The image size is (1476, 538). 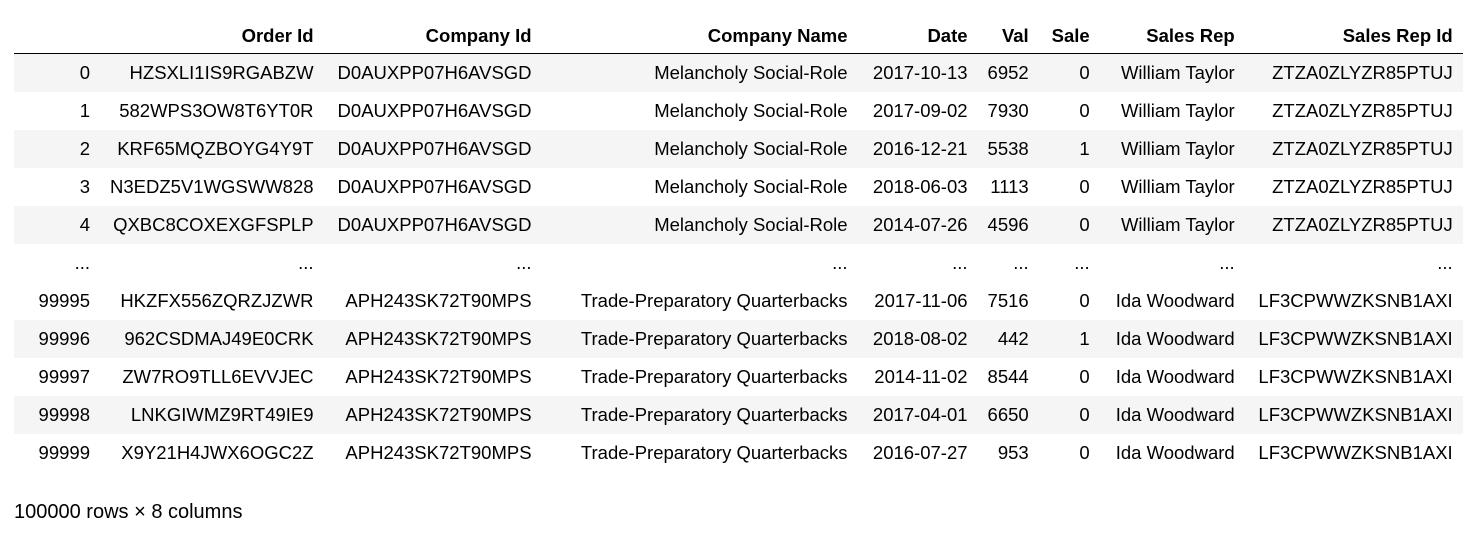 What do you see at coordinates (1069, 36) in the screenshot?
I see `column-header-sale: Sale` at bounding box center [1069, 36].